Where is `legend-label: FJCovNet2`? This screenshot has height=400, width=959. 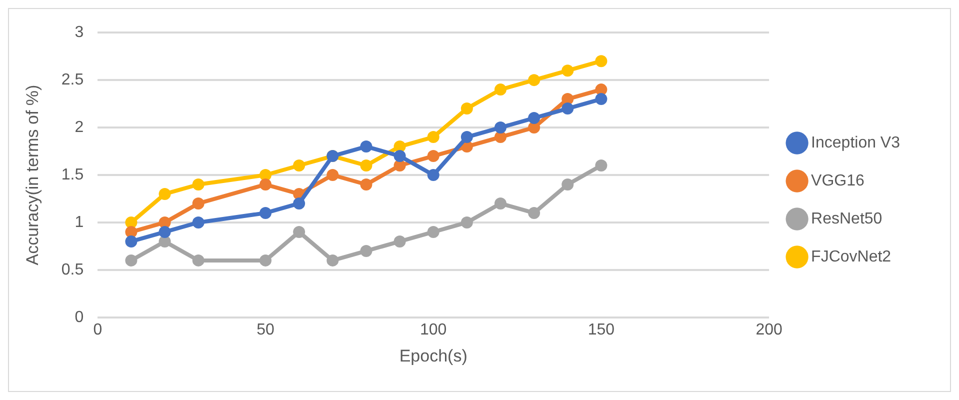
legend-label: FJCovNet2 is located at coordinates (851, 257).